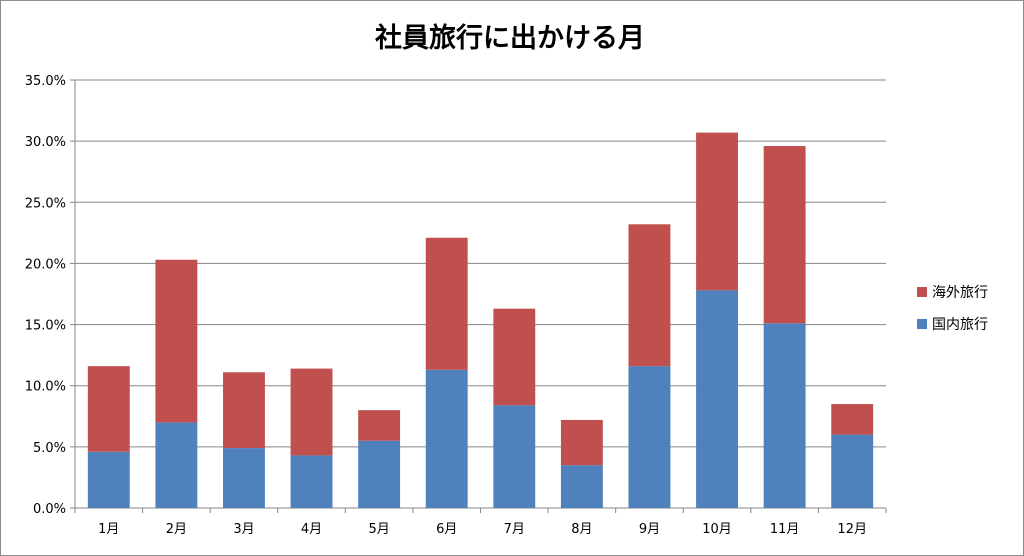 Image resolution: width=1024 pixels, height=556 pixels. Describe the element at coordinates (176, 529) in the screenshot. I see `x-tick-label: 2月` at that location.